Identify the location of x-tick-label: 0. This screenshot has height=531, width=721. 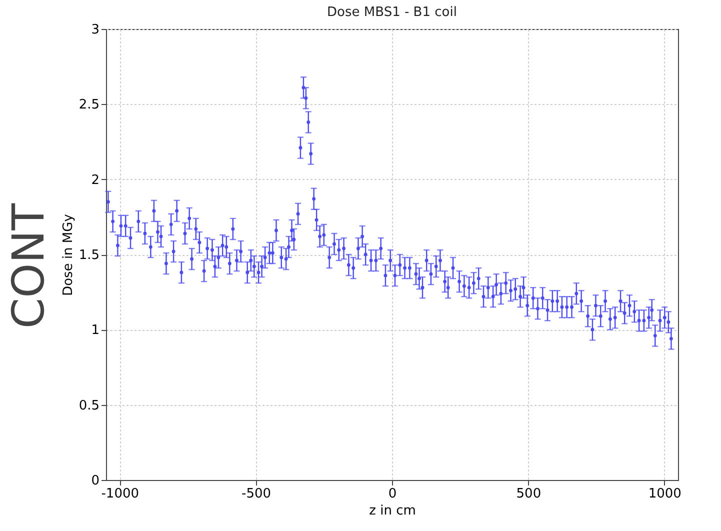
(392, 494).